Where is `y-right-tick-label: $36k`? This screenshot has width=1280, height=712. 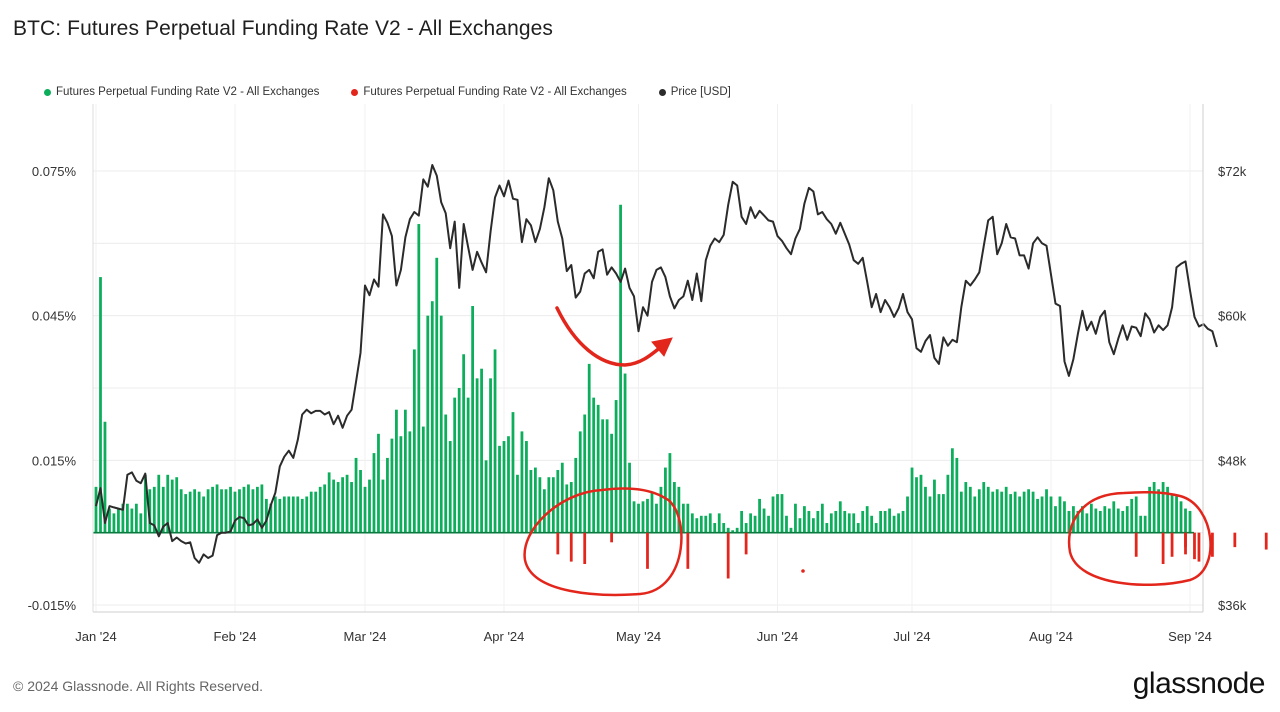 y-right-tick-label: $36k is located at coordinates (1232, 605).